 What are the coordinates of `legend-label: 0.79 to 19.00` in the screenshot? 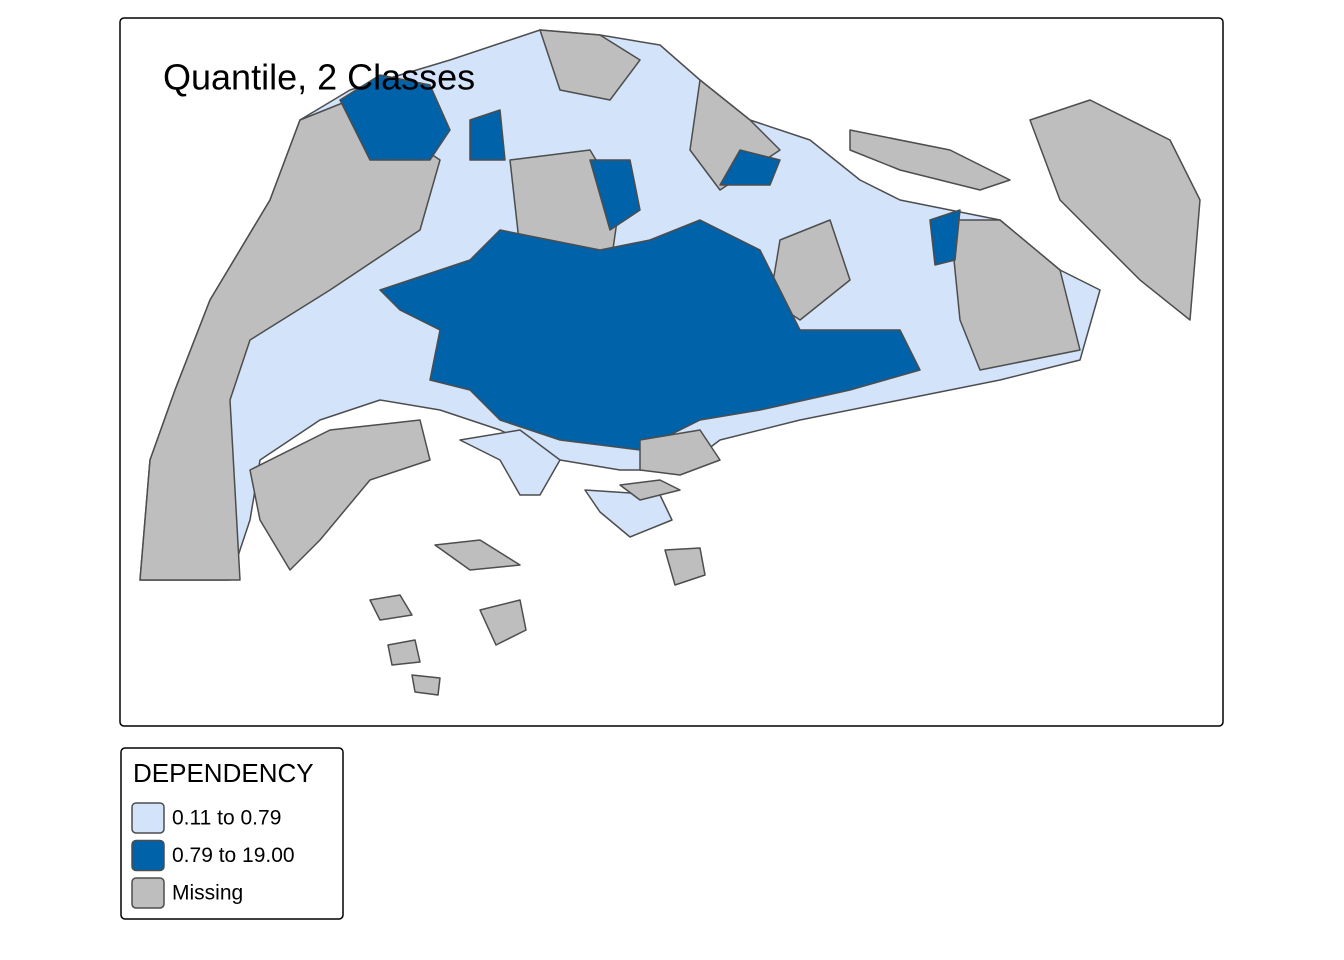 It's located at (233, 855).